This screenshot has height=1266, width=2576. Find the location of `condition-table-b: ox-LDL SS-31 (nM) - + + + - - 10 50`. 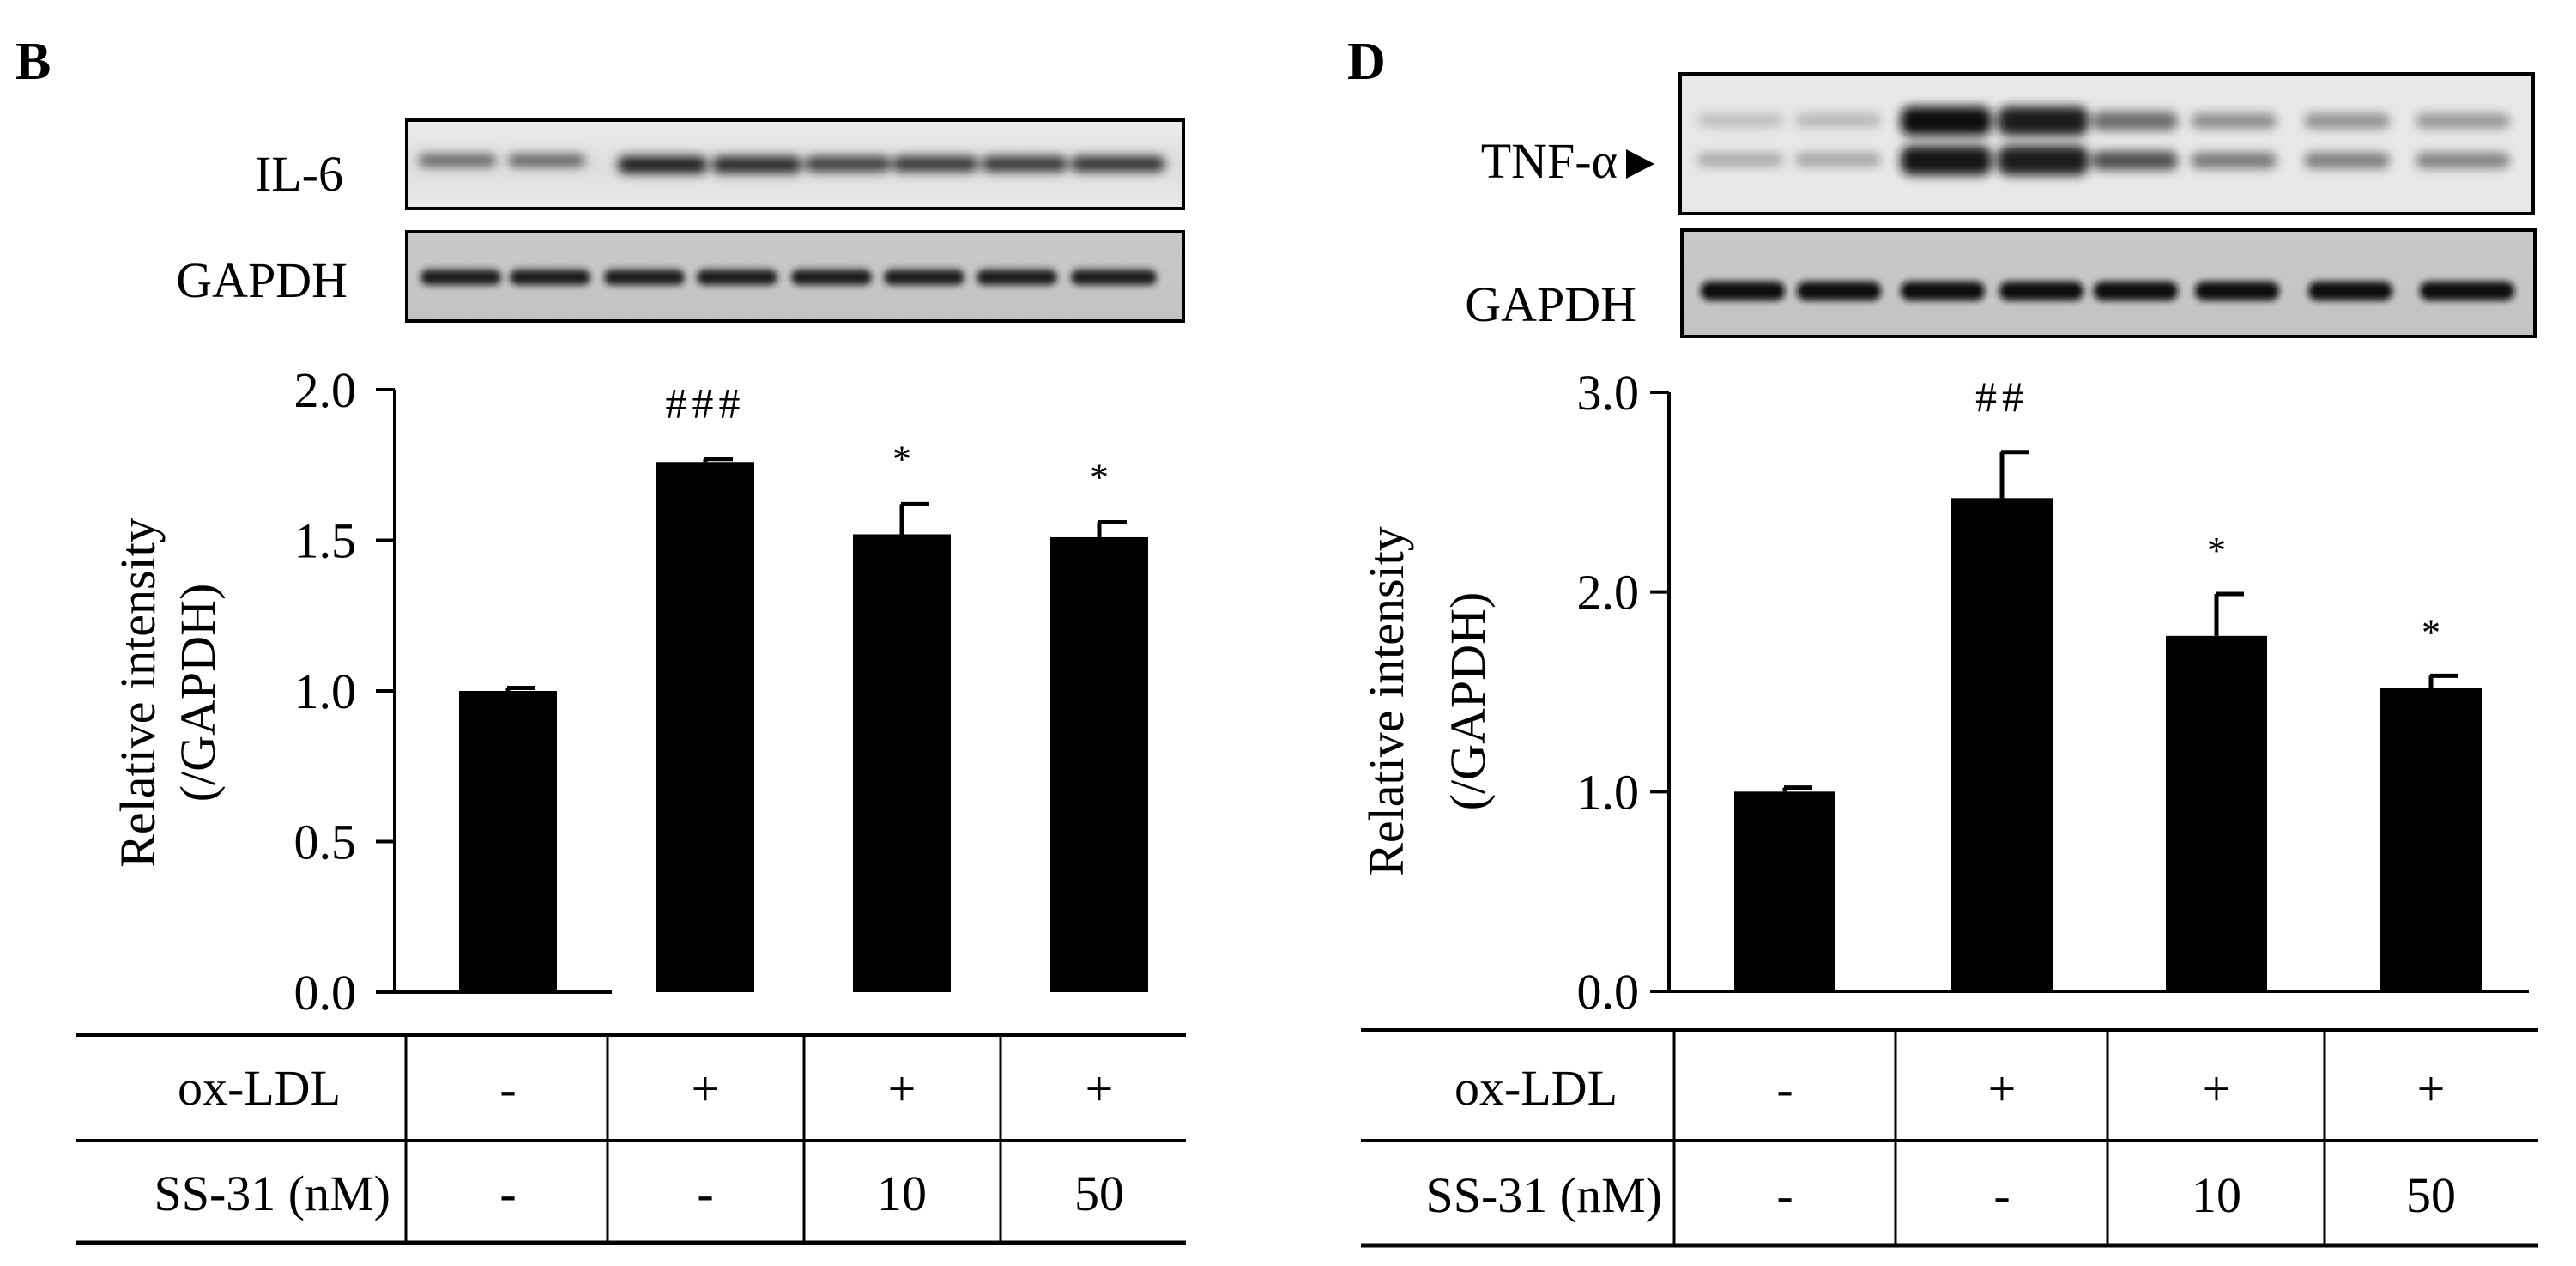

condition-table-b: ox-LDL SS-31 (nM) - + + + - - 10 50 is located at coordinates (631, 1139).